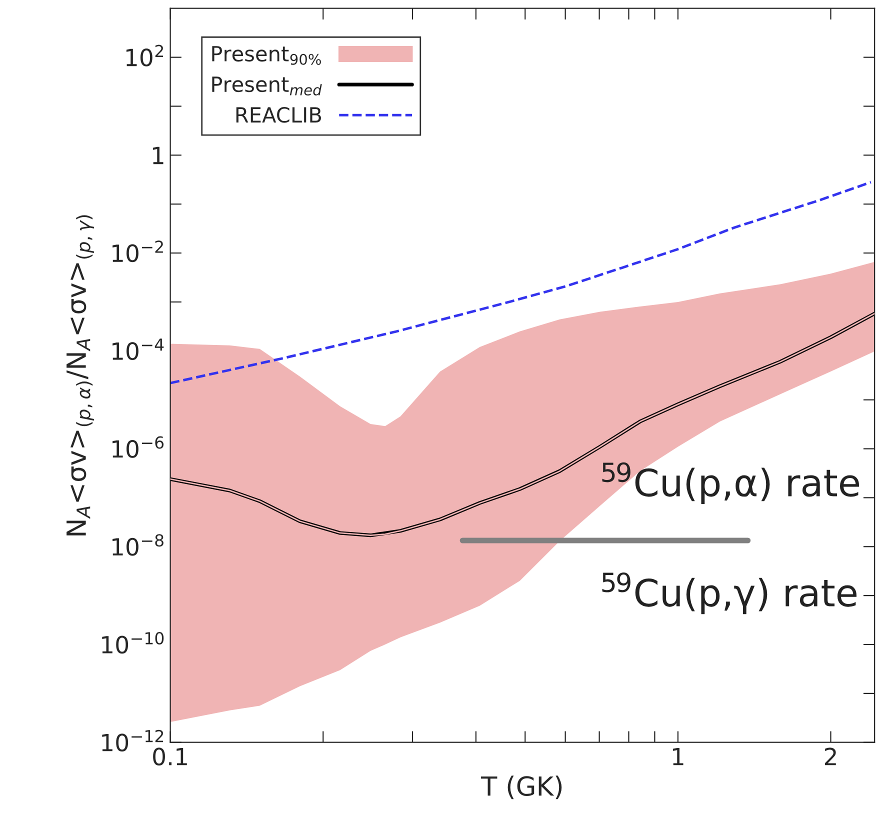  What do you see at coordinates (137, 251) in the screenshot?
I see `y-tick-label: 10$^{−2}$` at bounding box center [137, 251].